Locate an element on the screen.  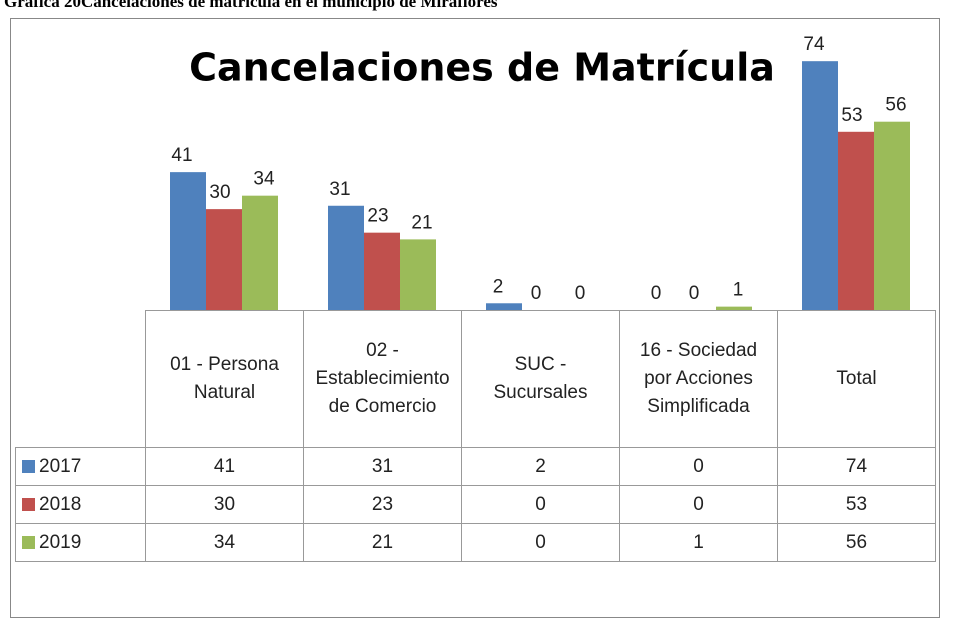
legend-entry: 2018 is located at coordinates (80, 504).